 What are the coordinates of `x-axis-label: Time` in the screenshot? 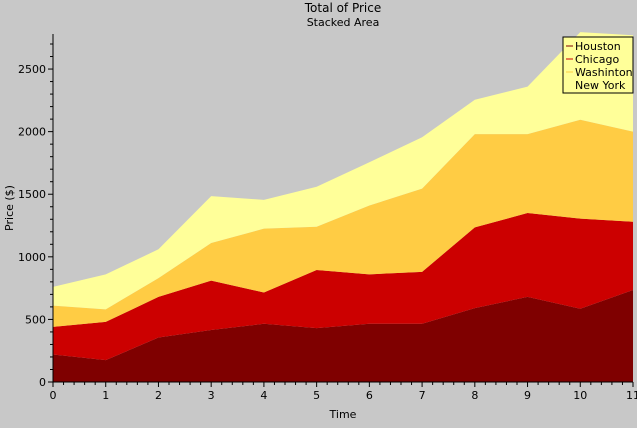 It's located at (343, 414).